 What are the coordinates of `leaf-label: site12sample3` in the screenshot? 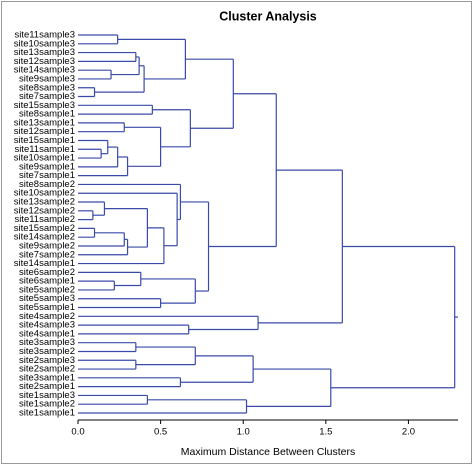 It's located at (44, 61).